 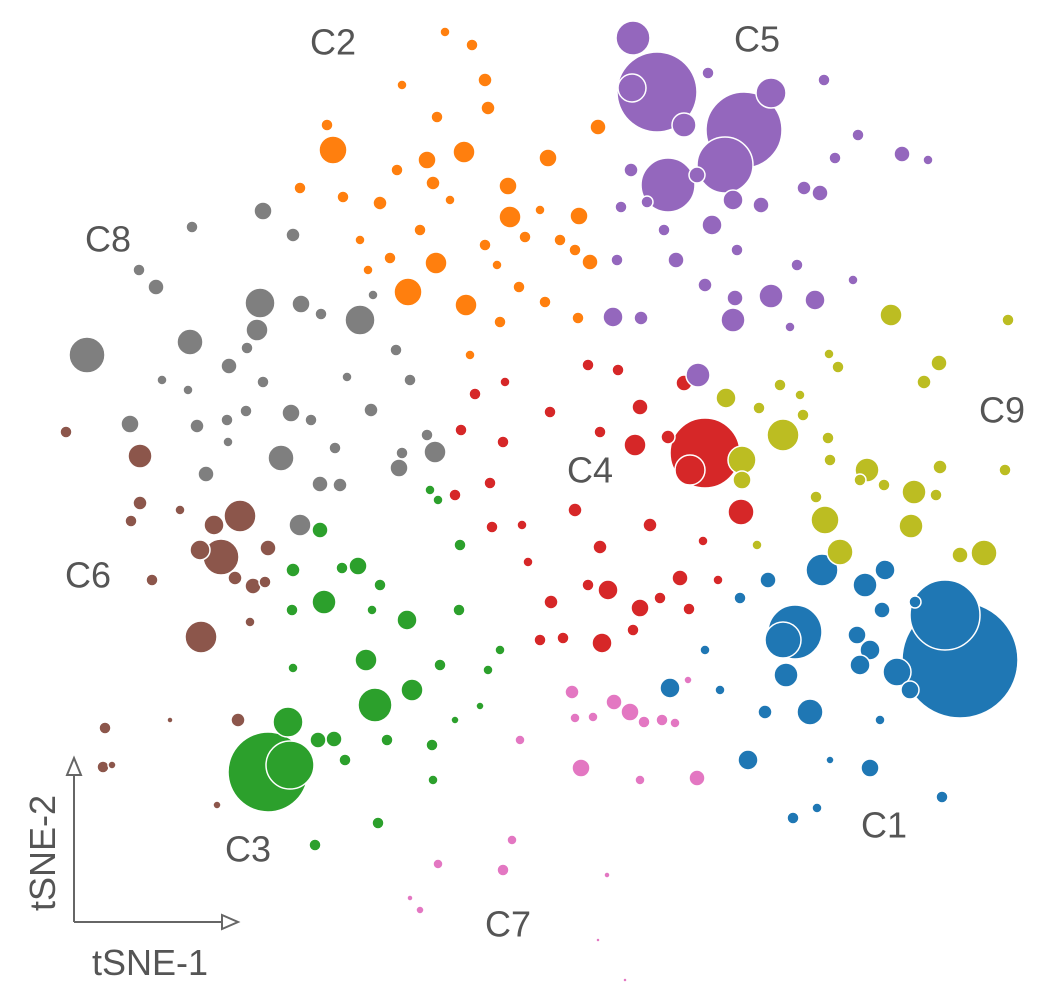 What do you see at coordinates (757, 39) in the screenshot?
I see `cluster-label: C5` at bounding box center [757, 39].